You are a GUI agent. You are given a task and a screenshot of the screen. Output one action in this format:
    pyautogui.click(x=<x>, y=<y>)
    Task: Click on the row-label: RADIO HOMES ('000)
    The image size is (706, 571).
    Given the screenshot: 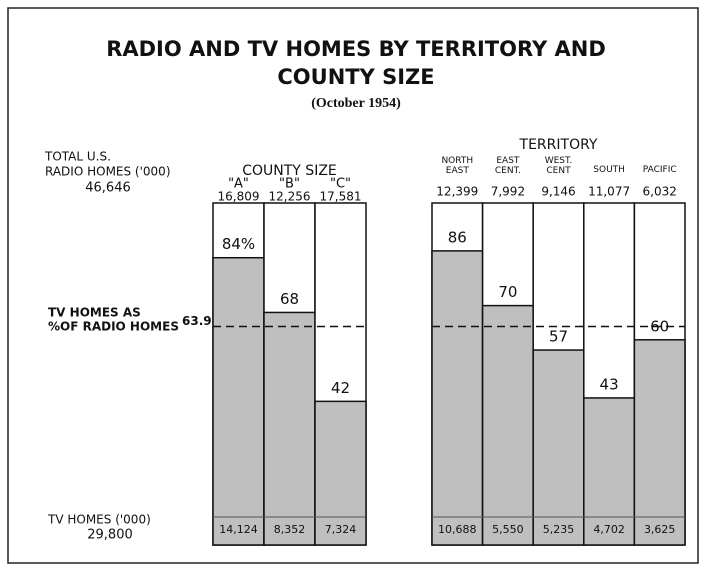 What is the action you would take?
    pyautogui.click(x=108, y=172)
    